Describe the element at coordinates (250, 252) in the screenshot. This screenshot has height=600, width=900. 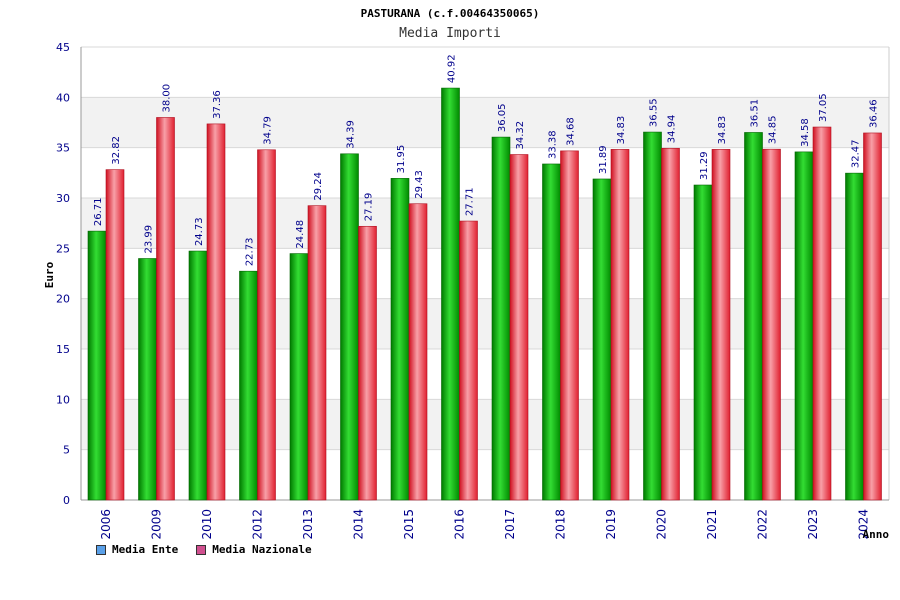
I see `data-label: 22.73` at that location.